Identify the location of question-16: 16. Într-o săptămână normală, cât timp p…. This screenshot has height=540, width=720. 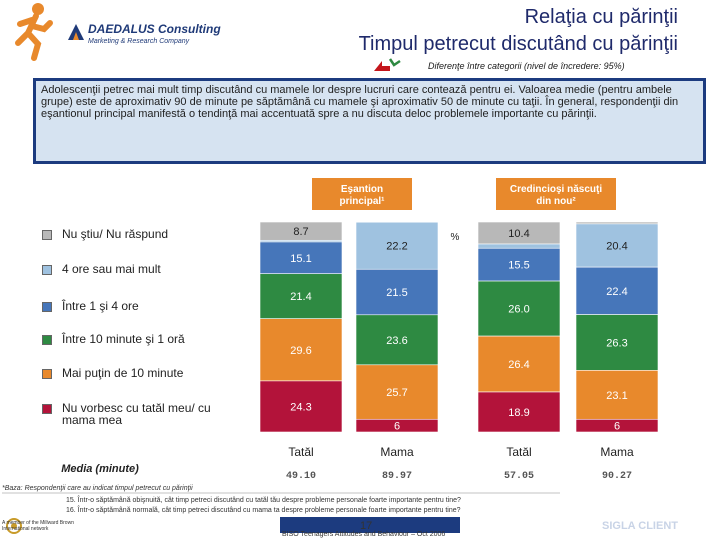
(263, 510).